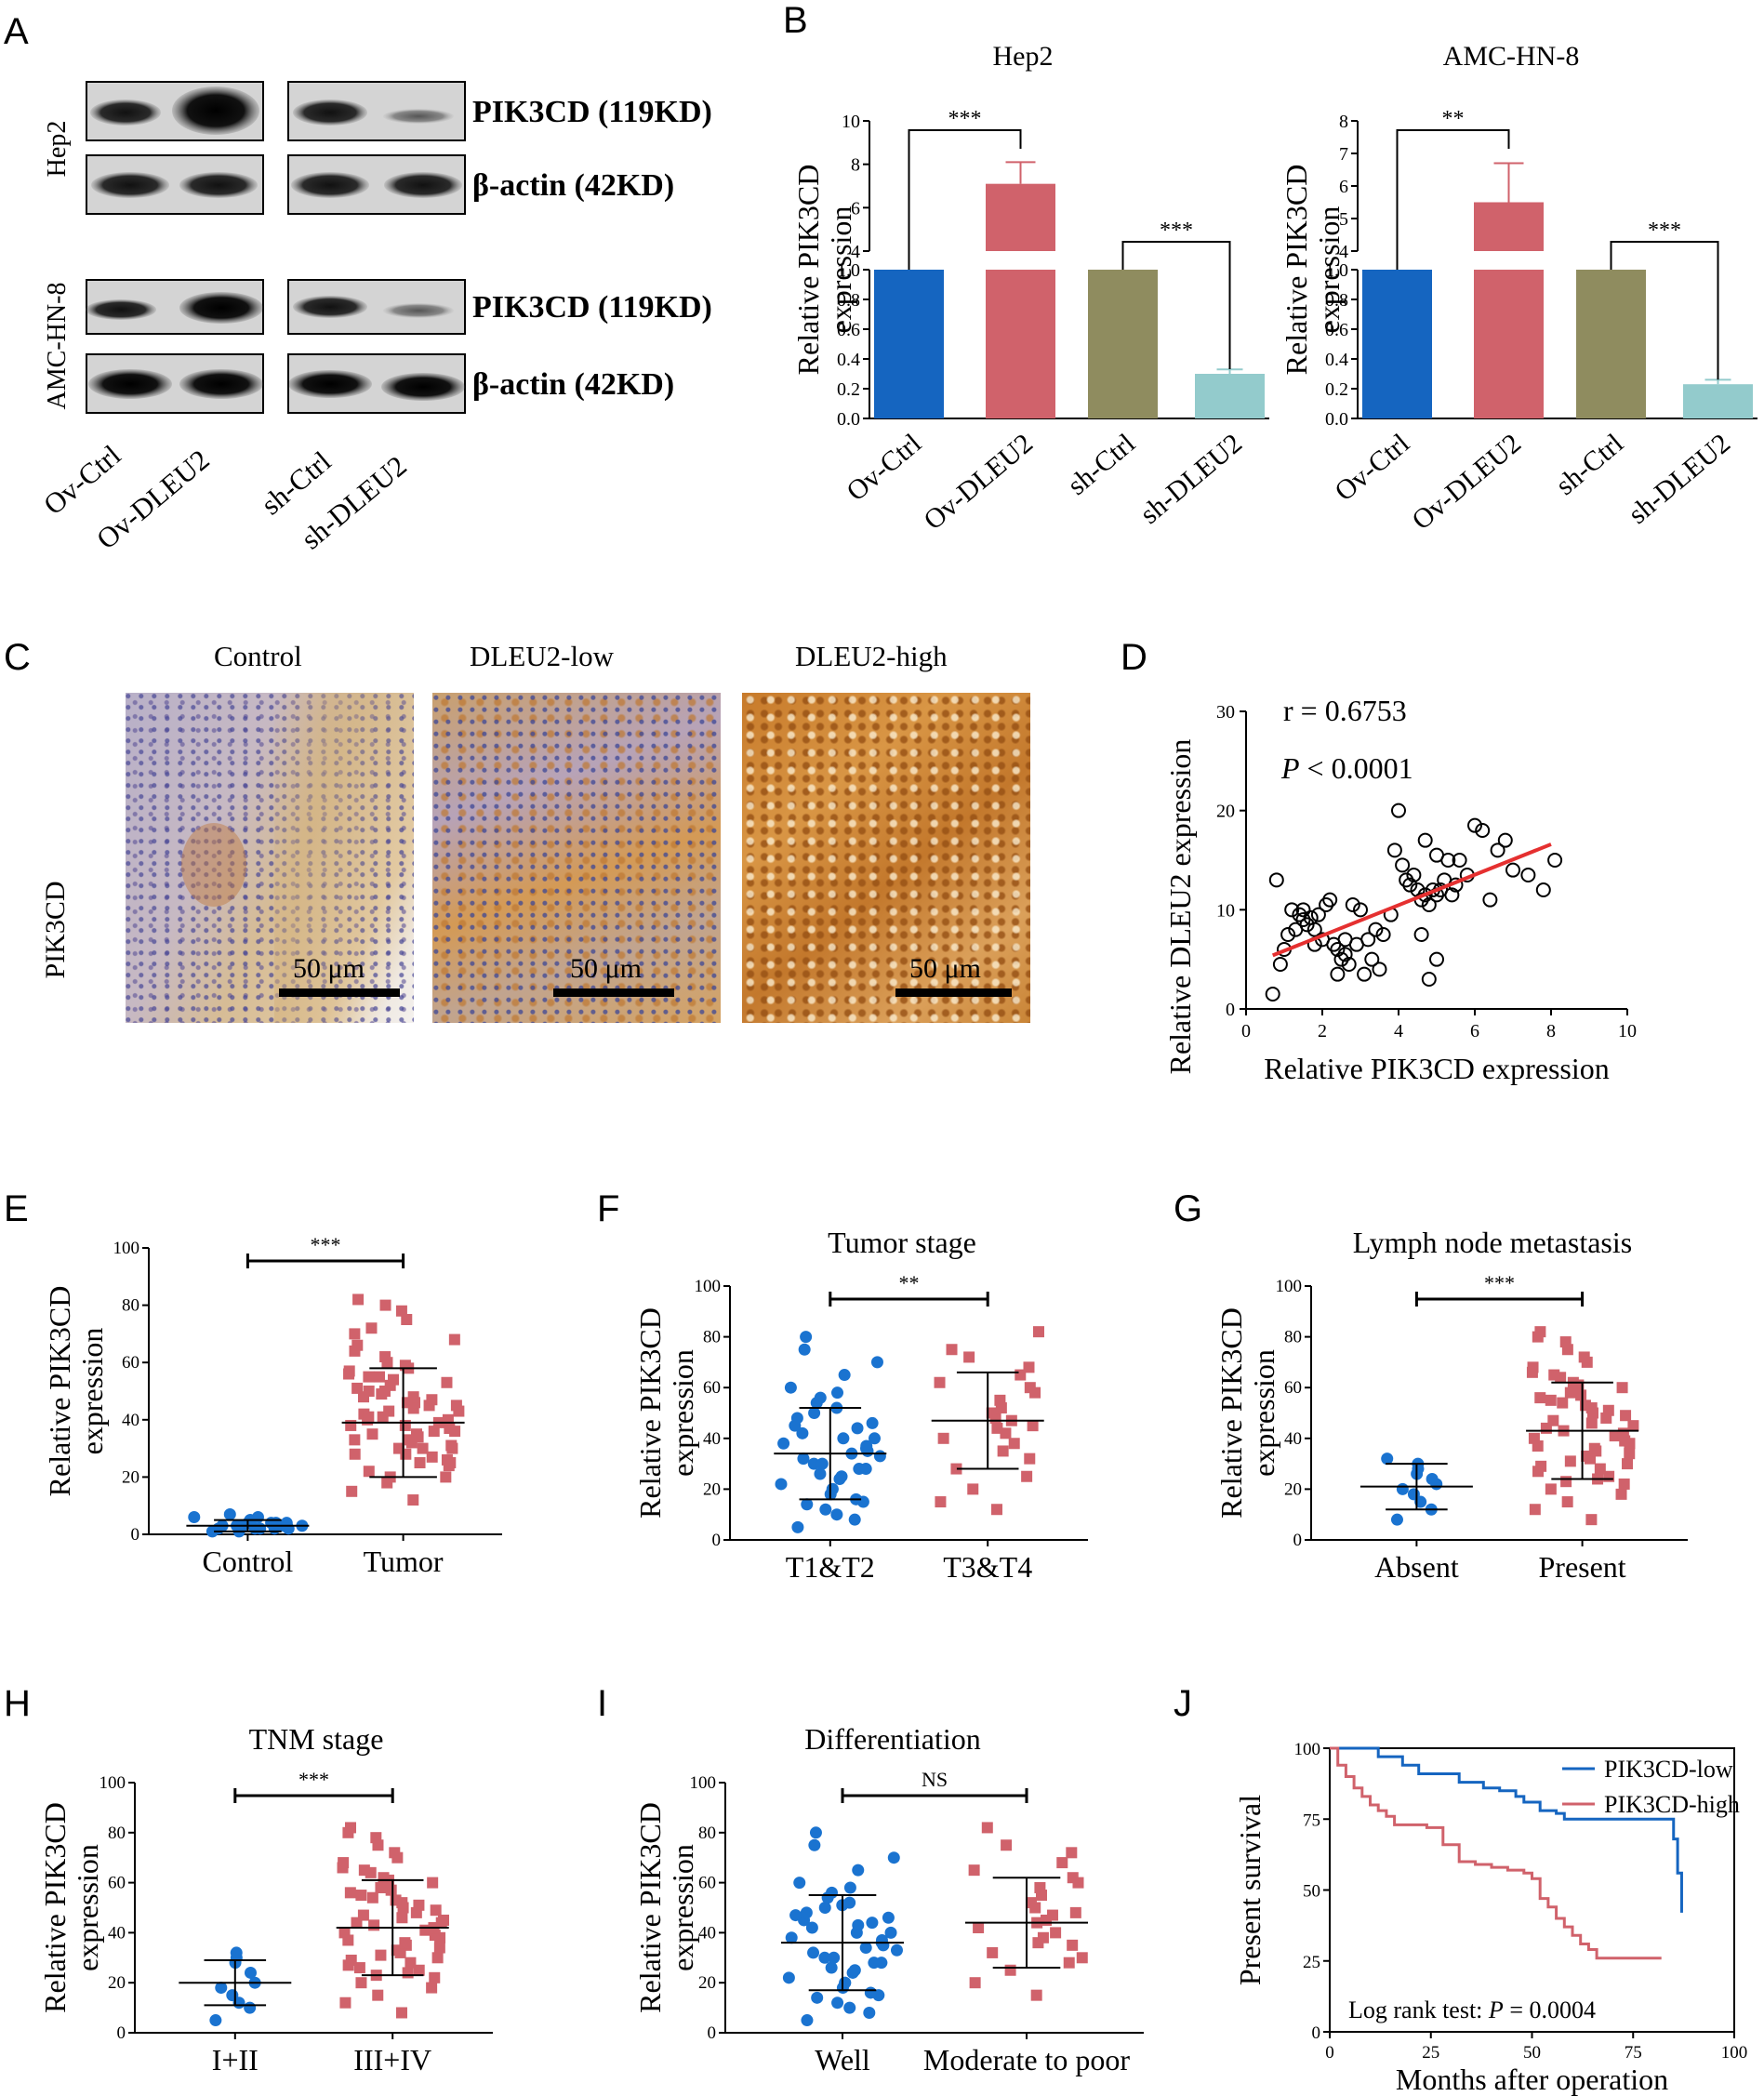  What do you see at coordinates (1027, 2059) in the screenshot?
I see `i-xlabel-1: Moderate to poor` at bounding box center [1027, 2059].